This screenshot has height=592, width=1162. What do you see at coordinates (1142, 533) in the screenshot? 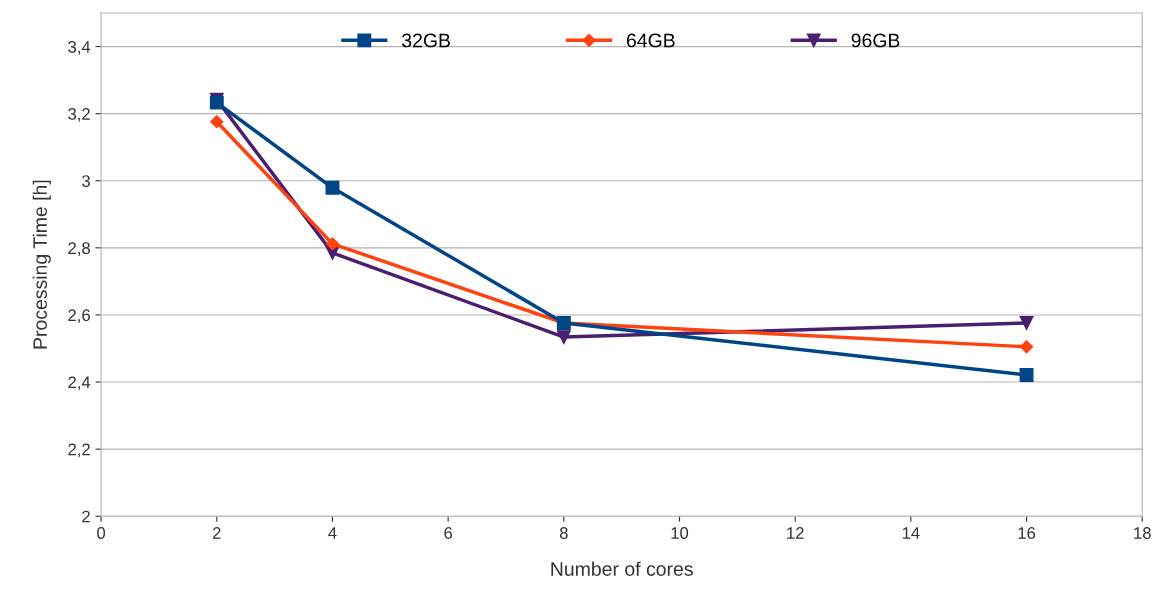
I see `x-tick-label: 18` at bounding box center [1142, 533].